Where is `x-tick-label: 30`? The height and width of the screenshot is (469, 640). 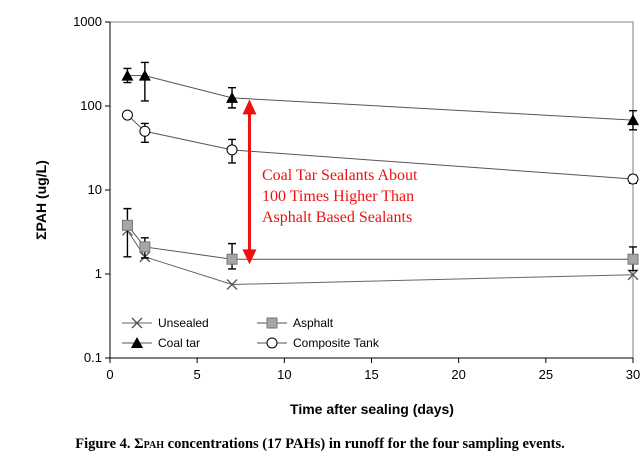 x-tick-label: 30 is located at coordinates (633, 374).